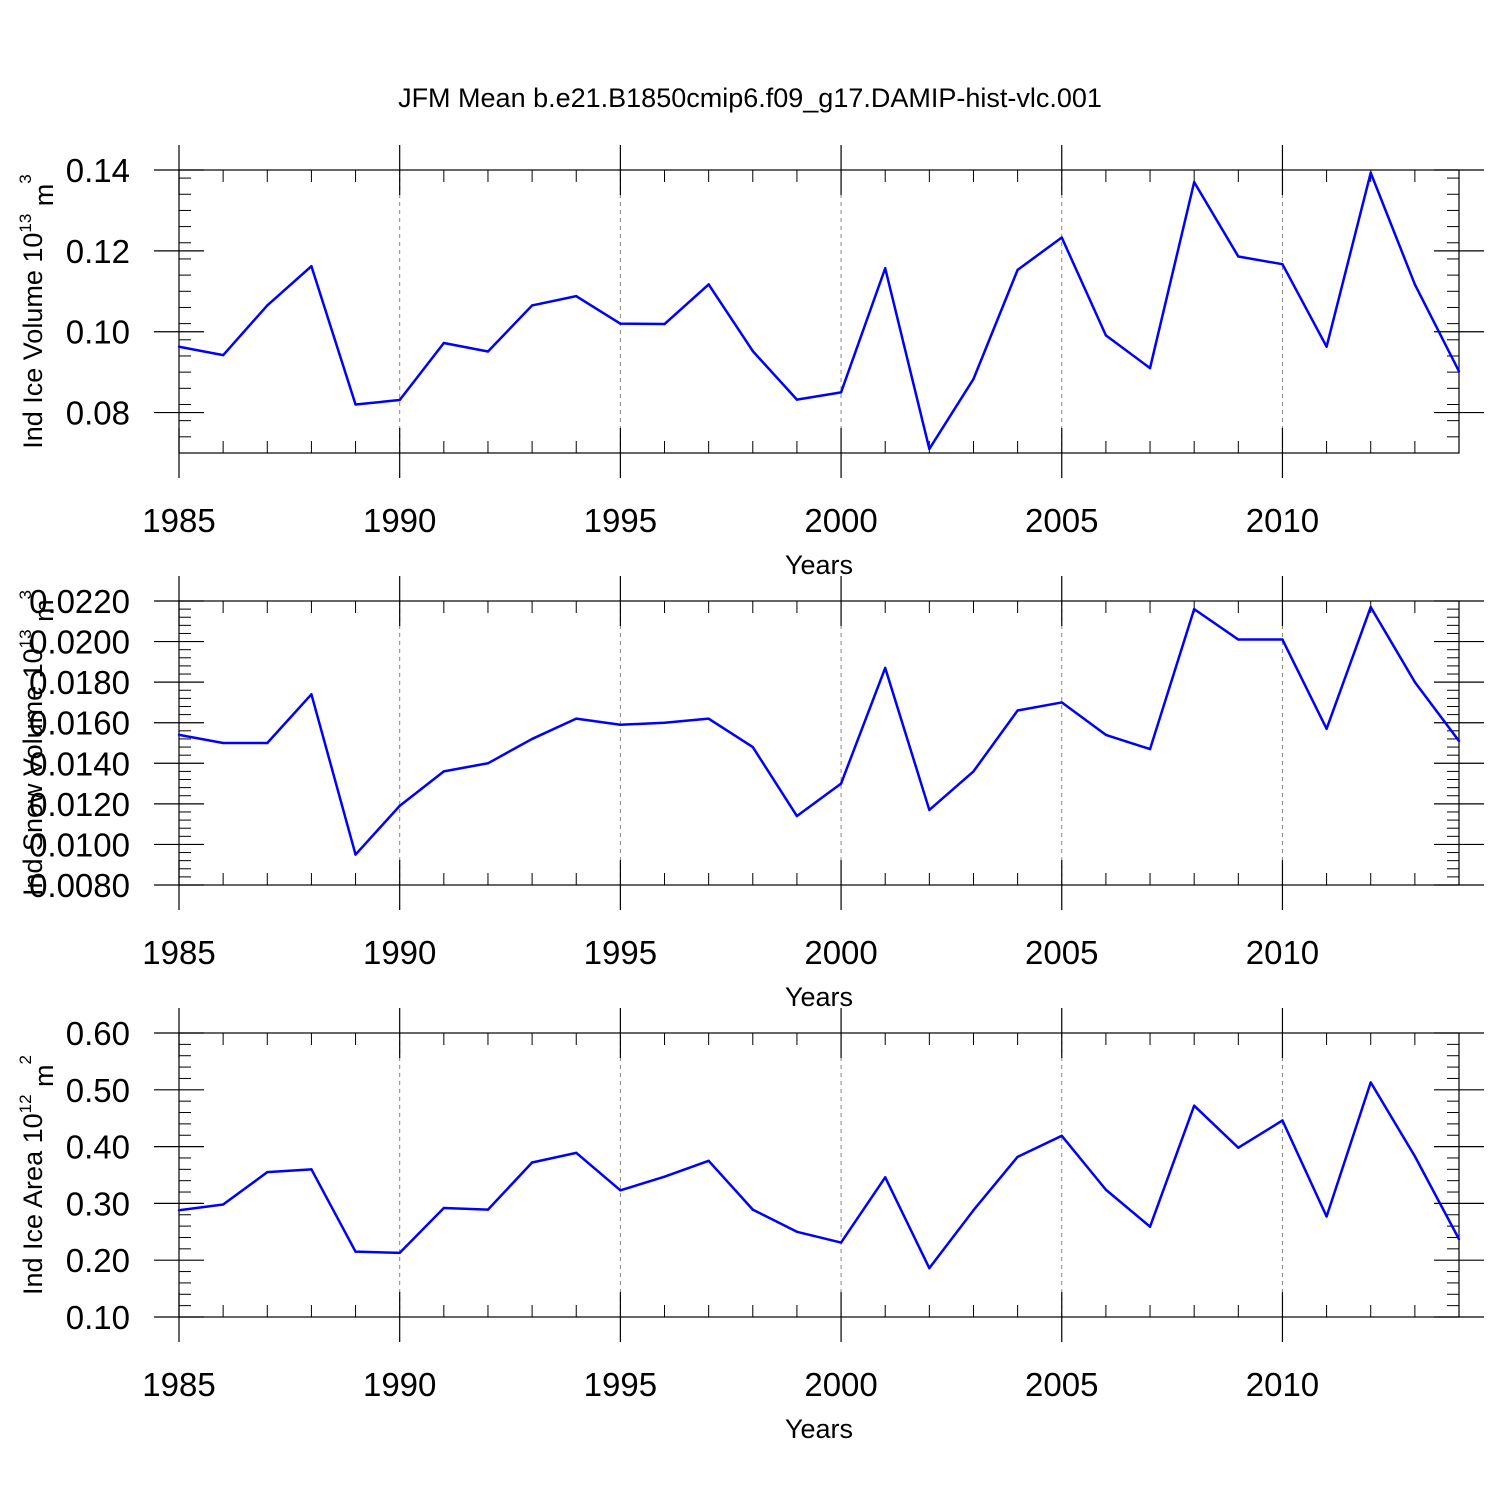 This screenshot has height=1500, width=1500. Describe the element at coordinates (33, 1204) in the screenshot. I see `y-axis-label-main: Ind Ice Area 10` at that location.